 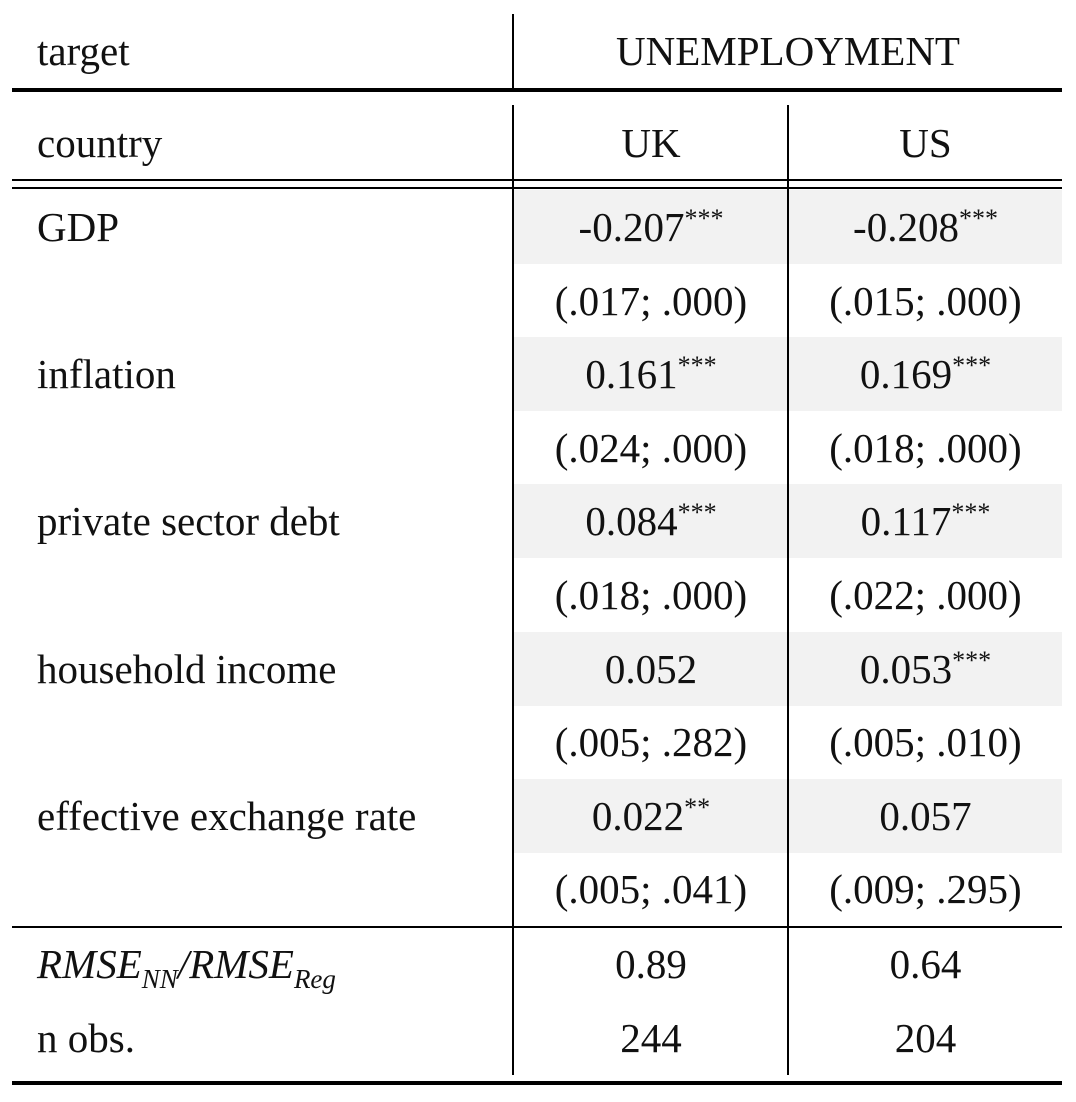 What do you see at coordinates (187, 668) in the screenshot?
I see `row-label: household income` at bounding box center [187, 668].